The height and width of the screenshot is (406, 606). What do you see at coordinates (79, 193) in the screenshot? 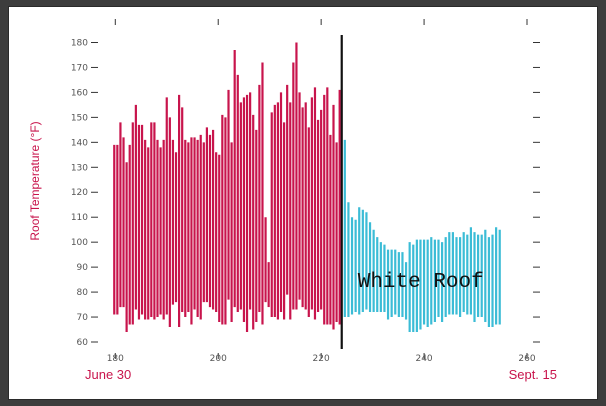
I see `y-tick-label: 120` at bounding box center [79, 193].